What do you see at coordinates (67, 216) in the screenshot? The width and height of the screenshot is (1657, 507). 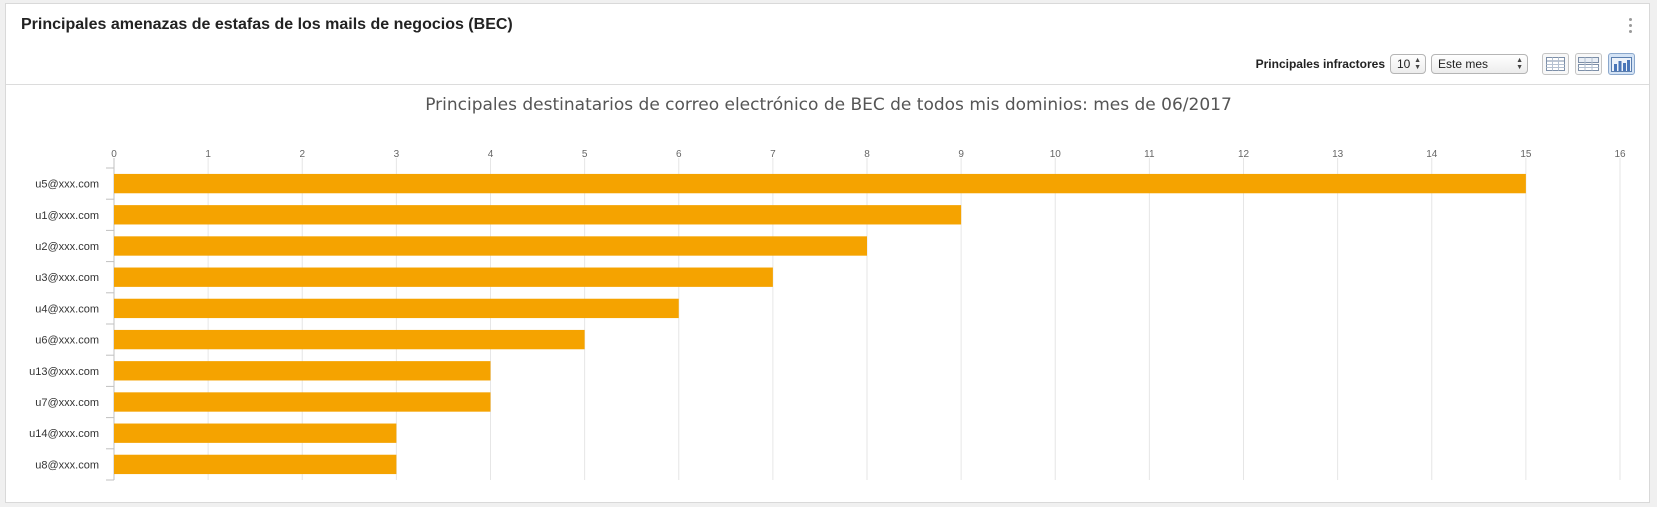 I see `category-label: u1@xxx.com` at bounding box center [67, 216].